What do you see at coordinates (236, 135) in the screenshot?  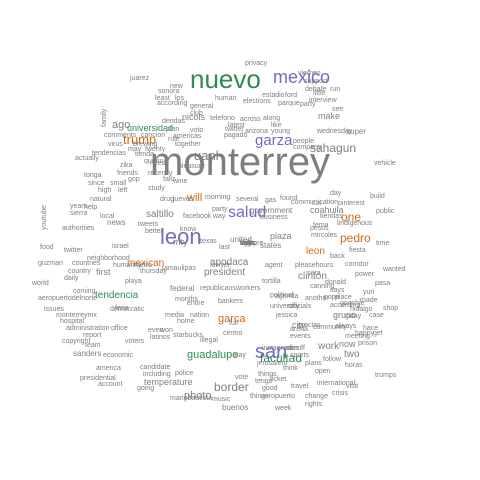 I see `word-52: pagado` at bounding box center [236, 135].